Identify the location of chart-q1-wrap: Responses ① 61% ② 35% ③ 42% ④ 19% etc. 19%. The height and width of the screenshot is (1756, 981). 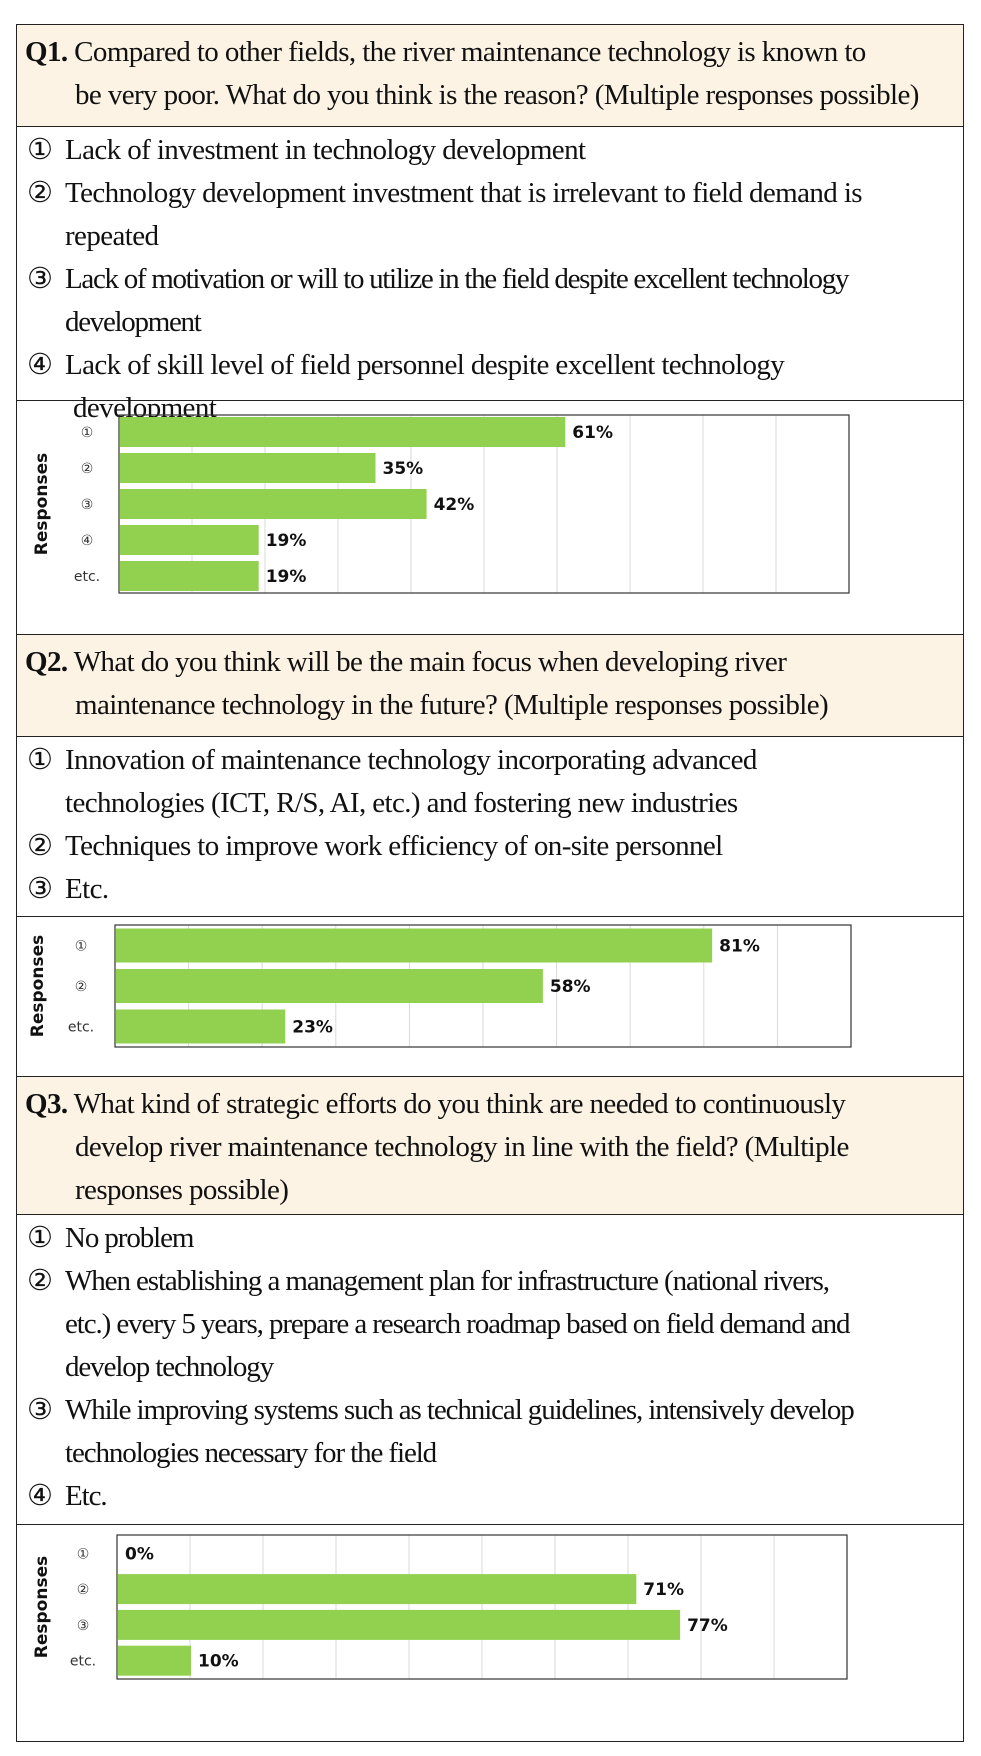
(490, 518).